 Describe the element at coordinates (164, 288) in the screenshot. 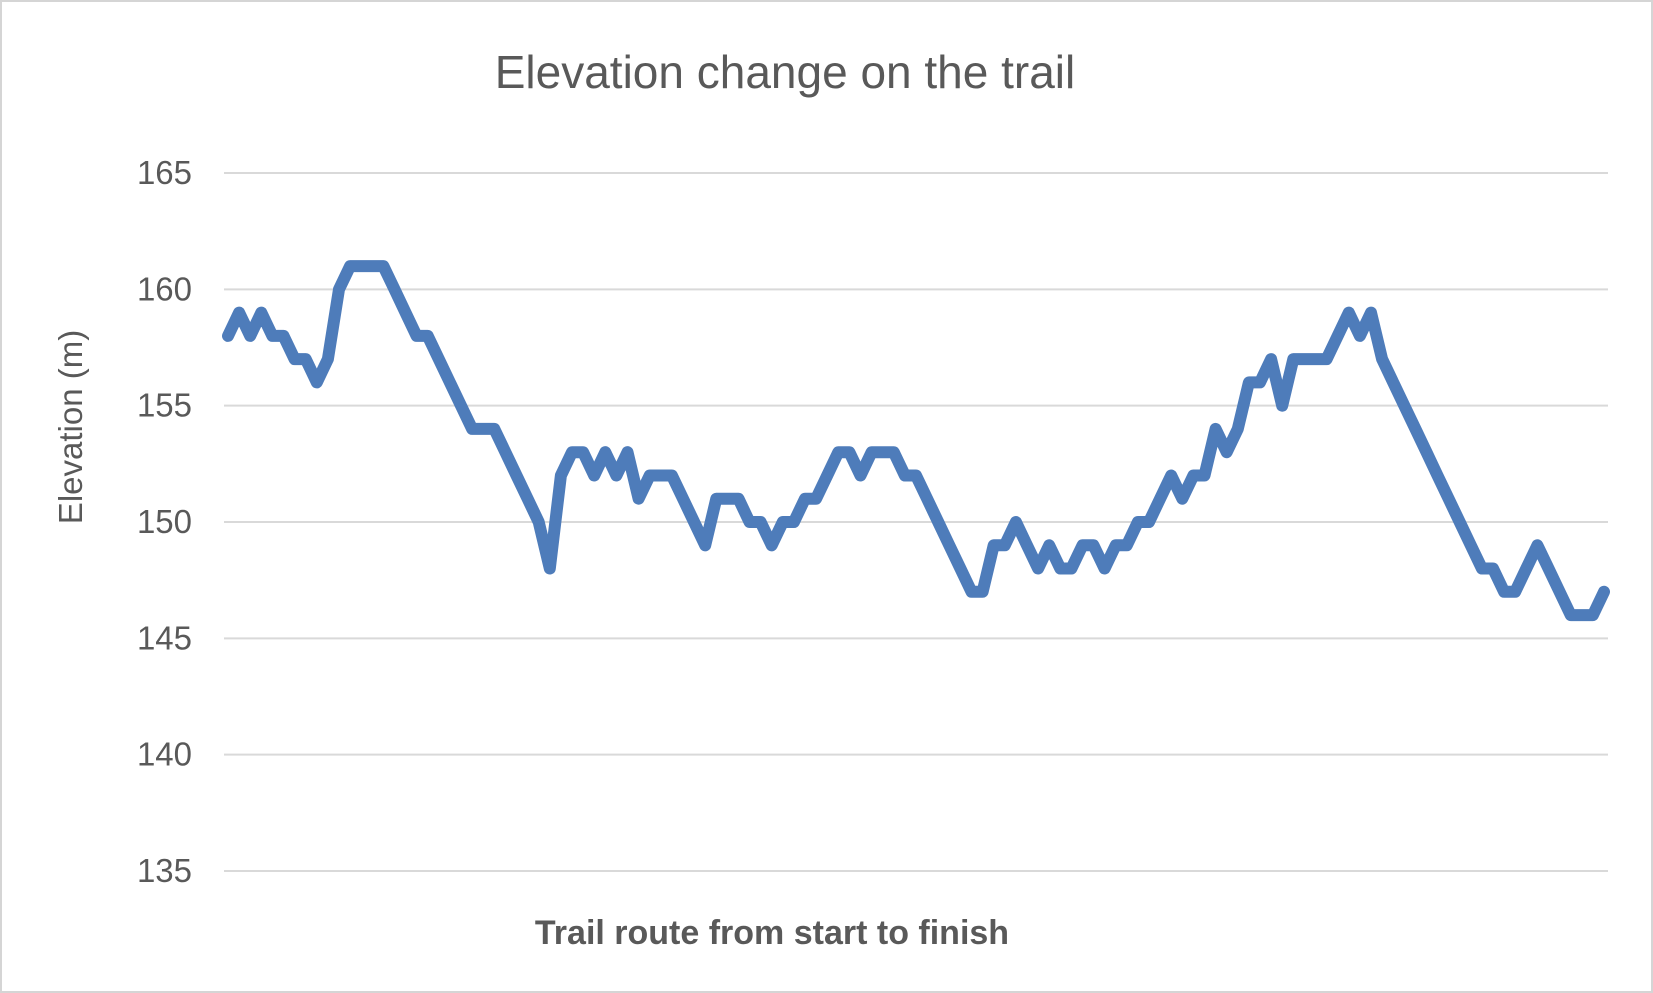

I see `y-tick-label: 160` at that location.